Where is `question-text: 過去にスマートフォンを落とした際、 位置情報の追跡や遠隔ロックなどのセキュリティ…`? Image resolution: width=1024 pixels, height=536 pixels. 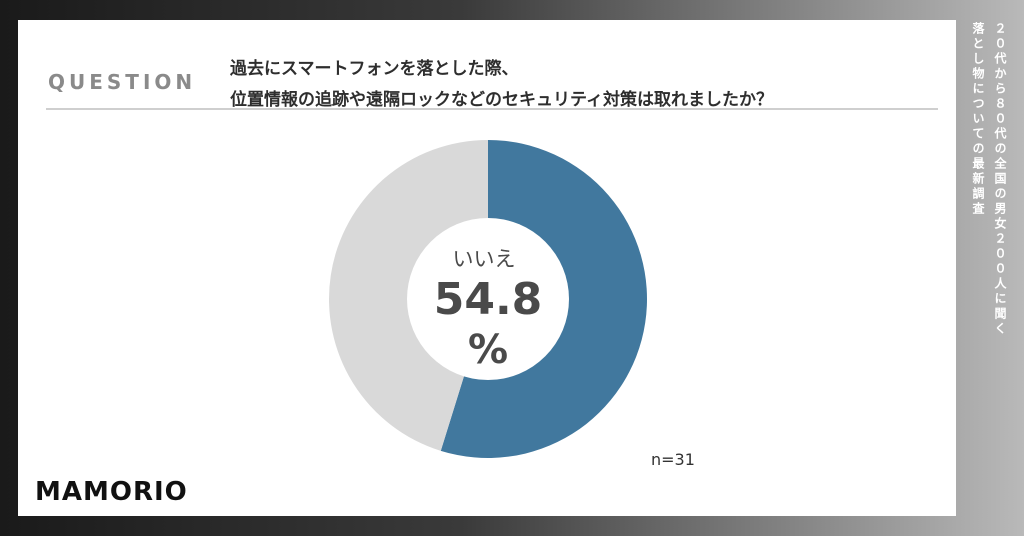
question-text: 過去にスマートフォンを落とした際、 位置情報の追跡や遠隔ロックなどのセキュリティ… is located at coordinates (580, 85).